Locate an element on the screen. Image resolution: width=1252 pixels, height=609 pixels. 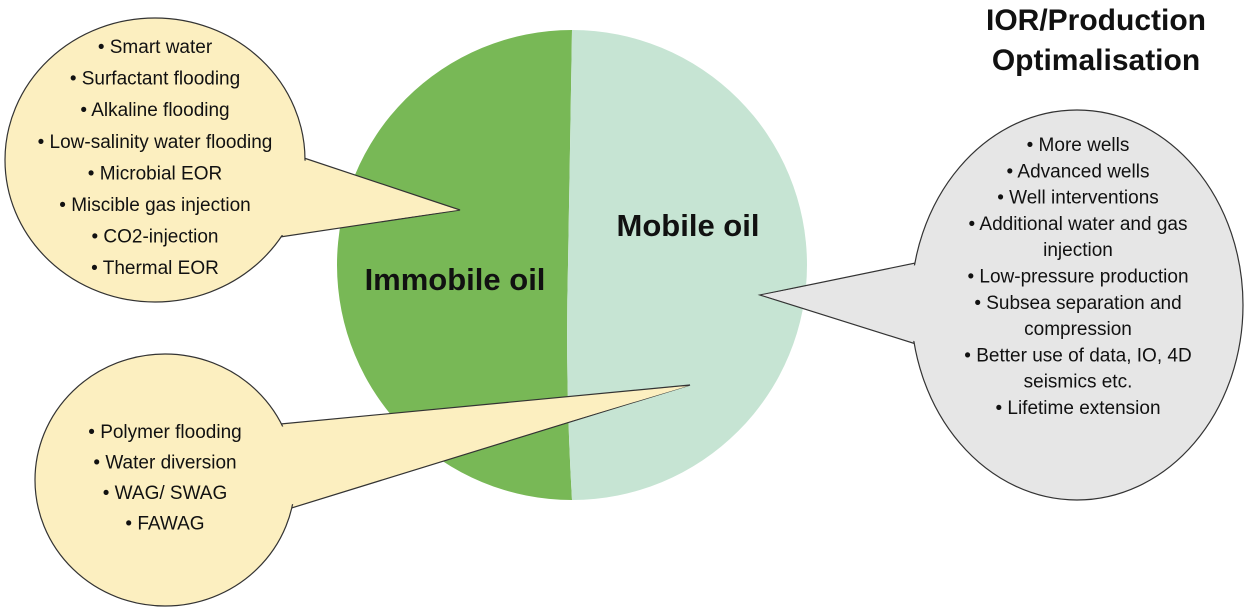
bubble-item: • Thermal EOR is located at coordinates (155, 268).